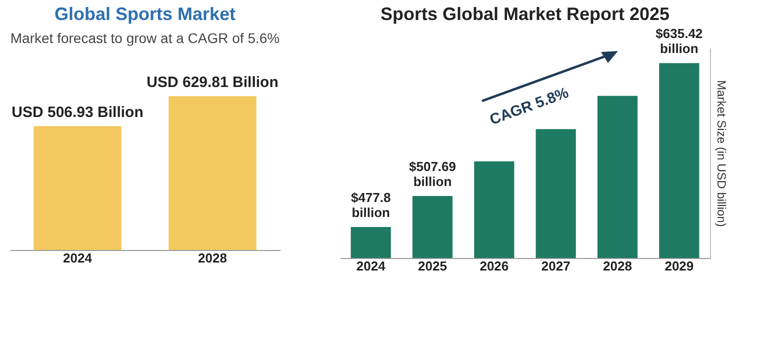 Image resolution: width=766 pixels, height=350 pixels. Describe the element at coordinates (78, 113) in the screenshot. I see `data-label: USD 506.93 Billion` at that location.